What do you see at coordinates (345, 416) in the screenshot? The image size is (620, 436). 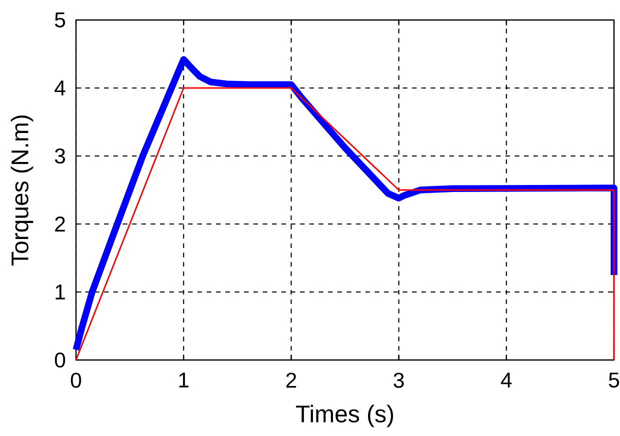 I see `x-axis-title: Times (s)` at bounding box center [345, 416].